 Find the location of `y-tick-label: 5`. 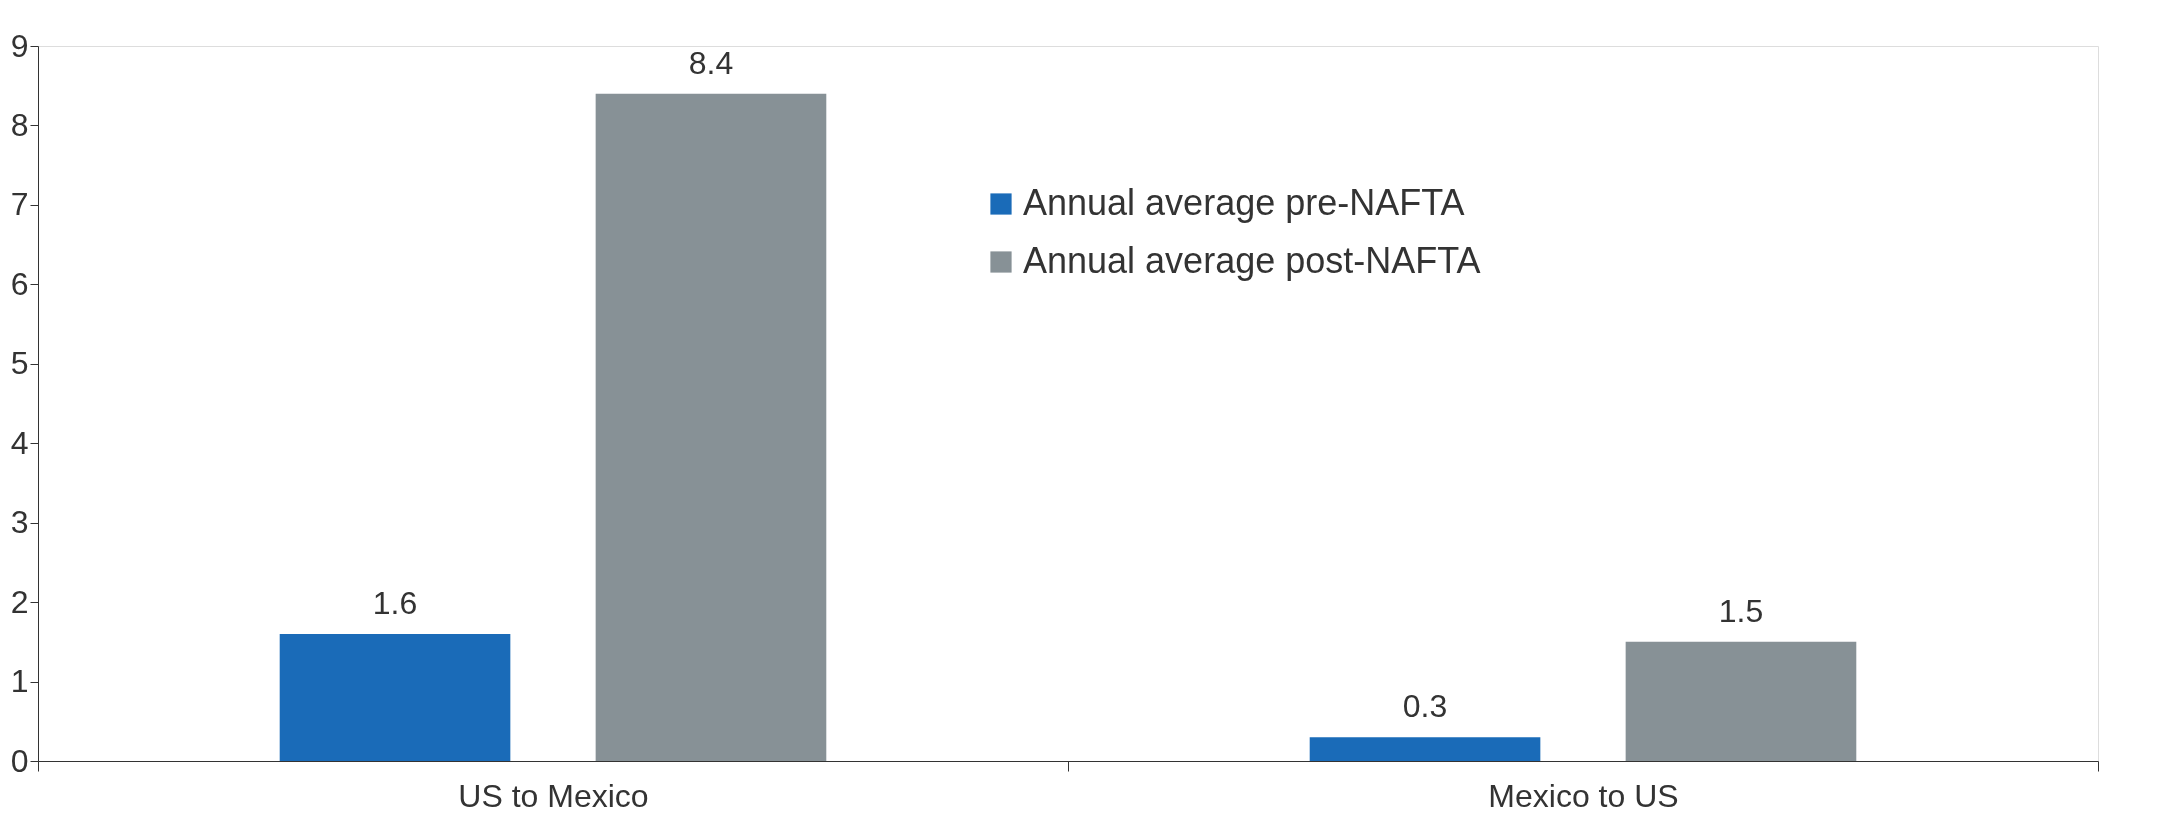

y-tick-label: 5 is located at coordinates (19, 363).